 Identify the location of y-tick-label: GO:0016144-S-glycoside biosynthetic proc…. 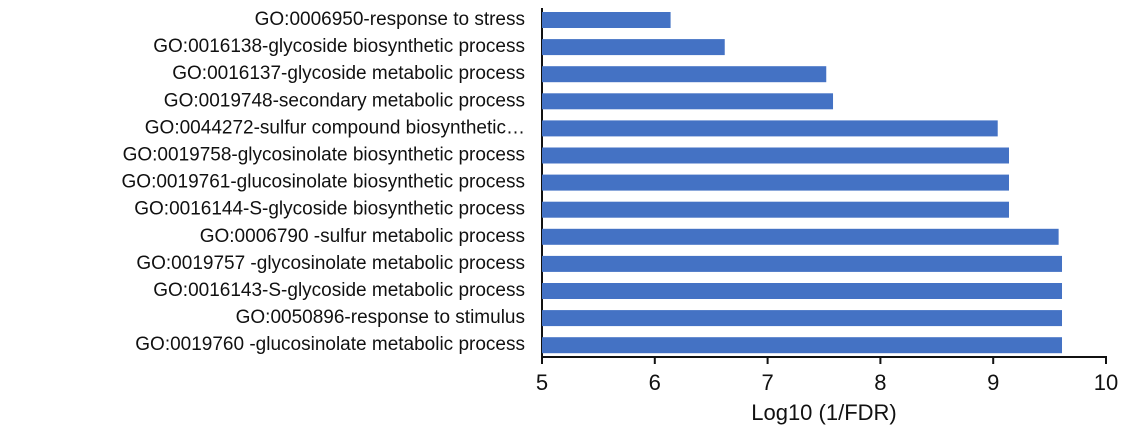
(329, 209).